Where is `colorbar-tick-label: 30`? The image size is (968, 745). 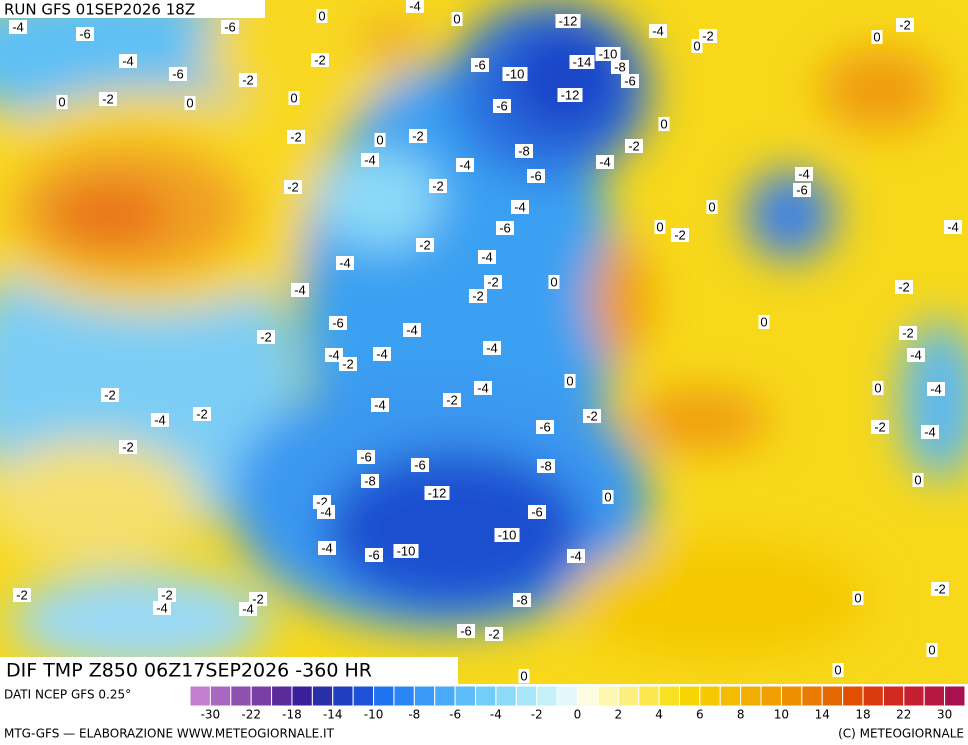
colorbar-tick-label: 30 is located at coordinates (944, 715).